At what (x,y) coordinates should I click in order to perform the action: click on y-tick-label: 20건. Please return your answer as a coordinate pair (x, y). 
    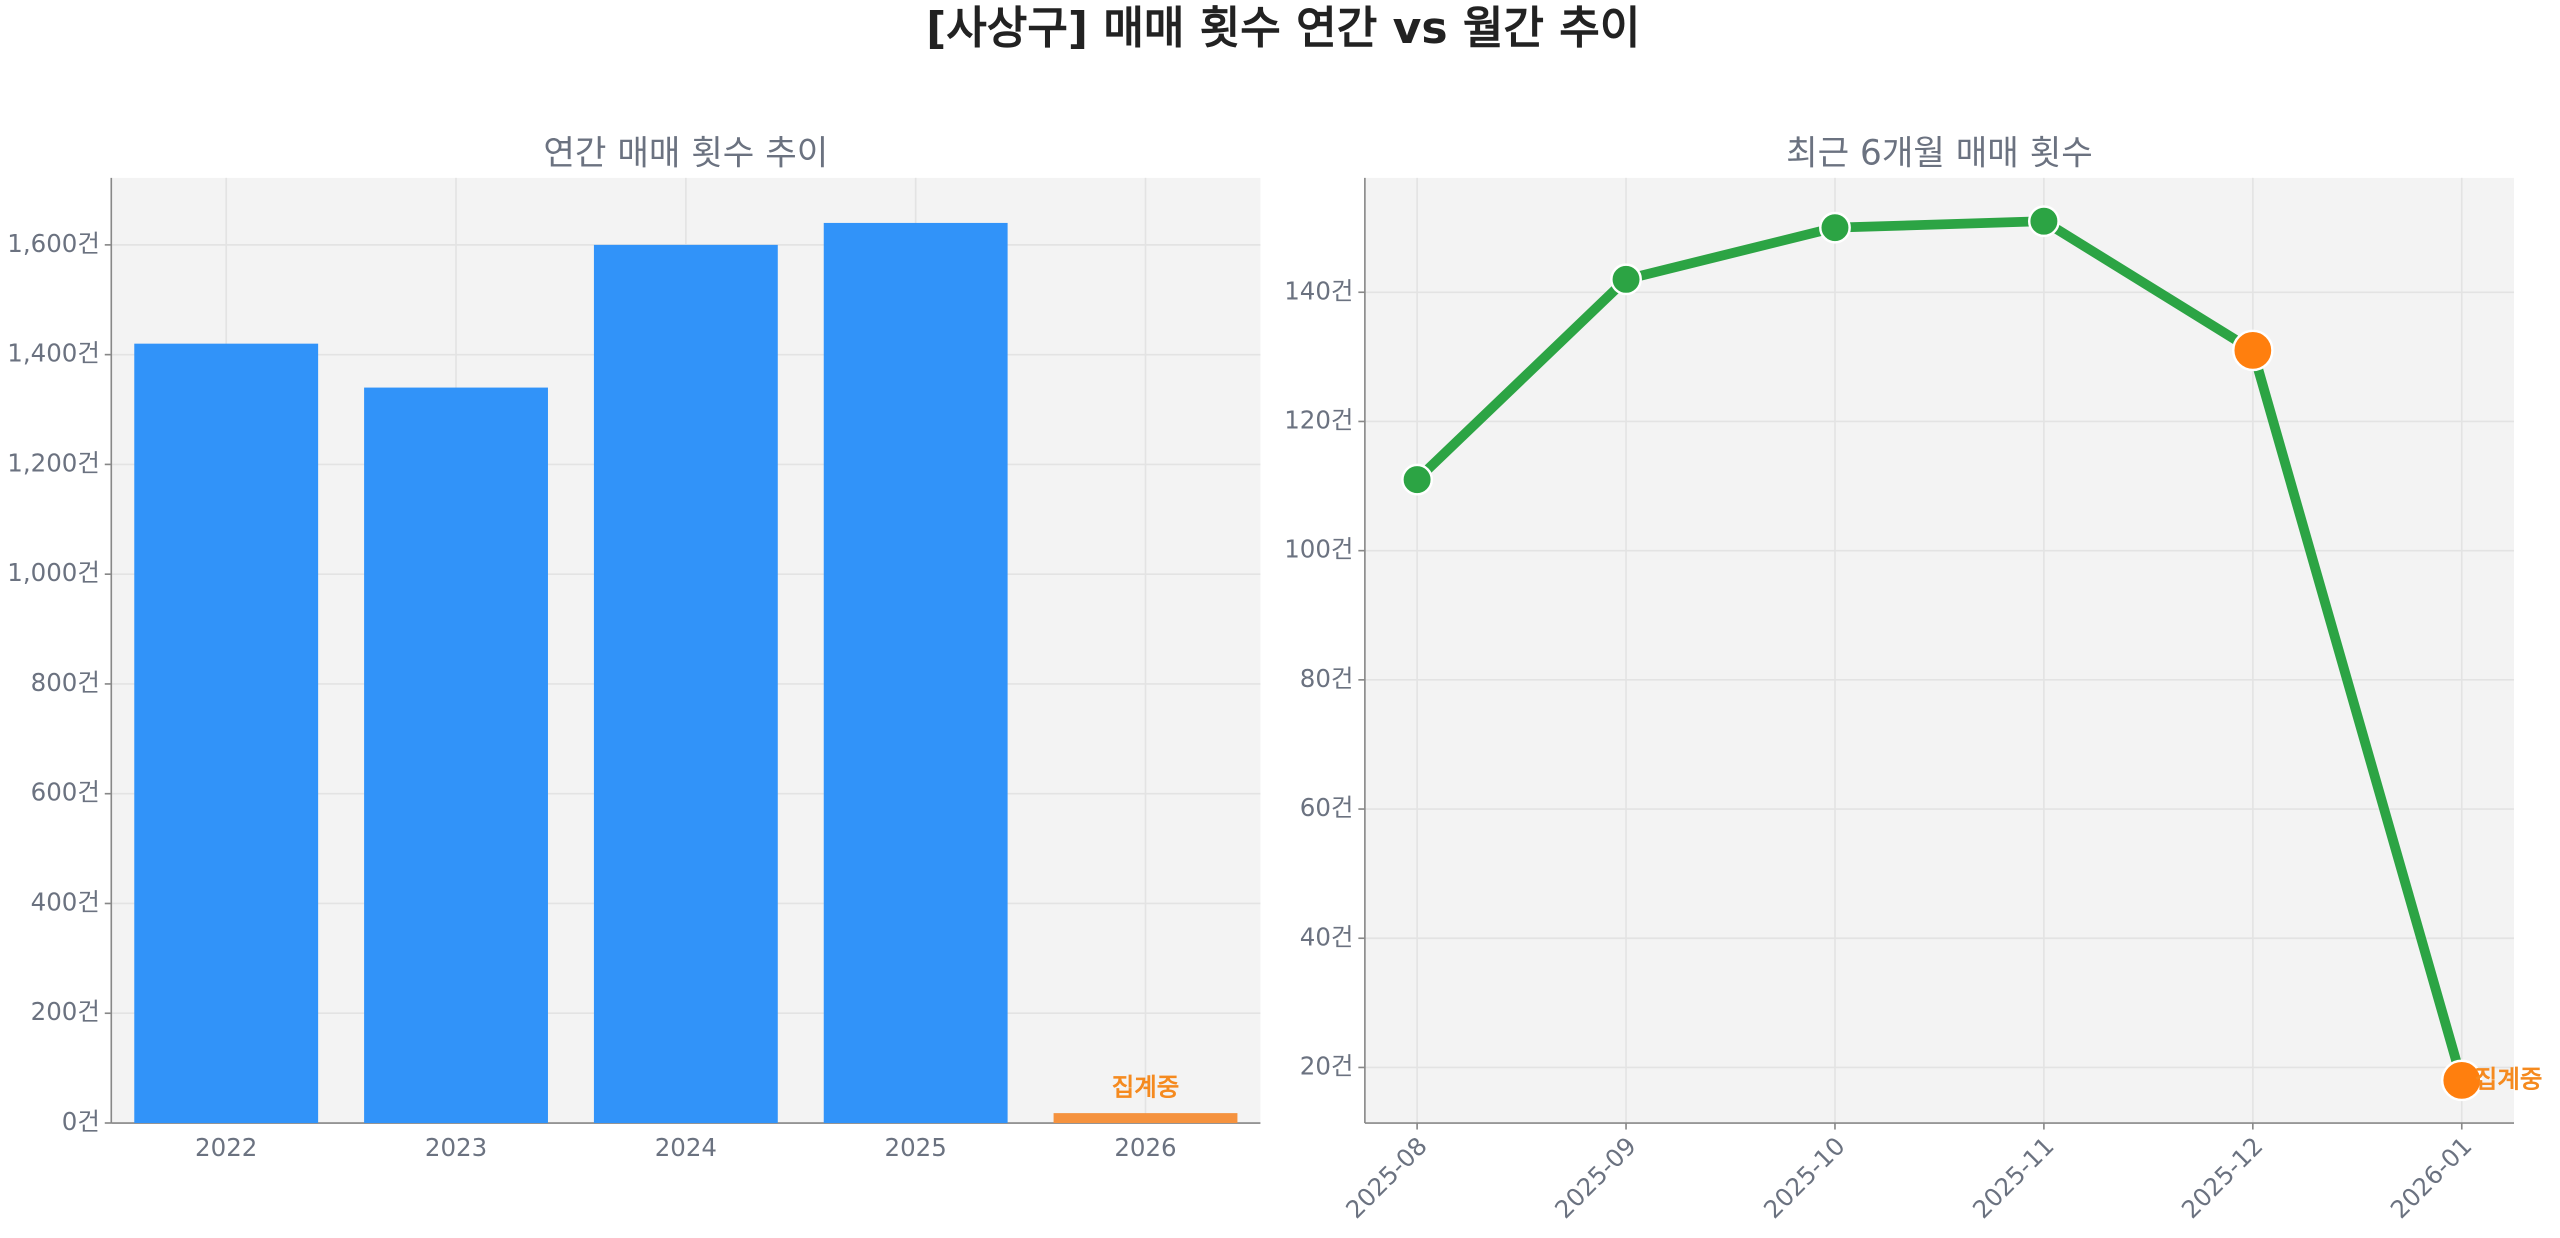
    Looking at the image, I should click on (1327, 1065).